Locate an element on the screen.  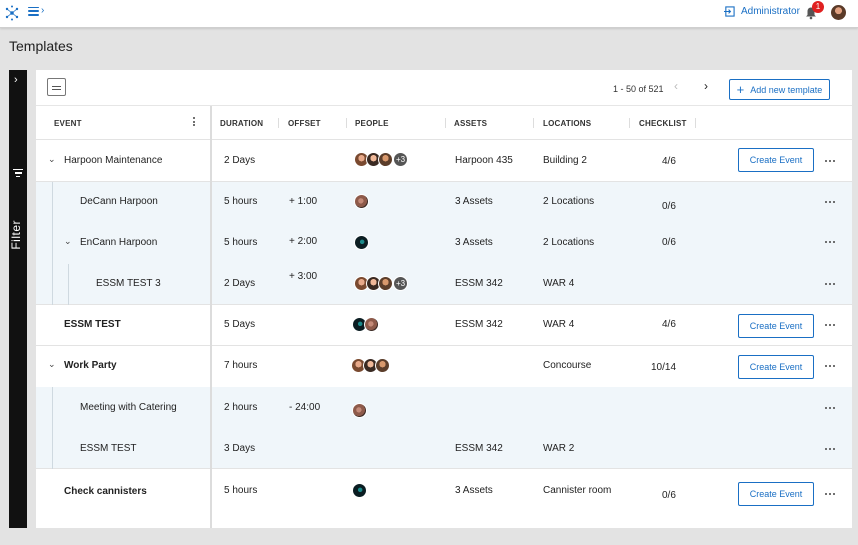
event-name: ESSM TEST 3 is located at coordinates (128, 283).